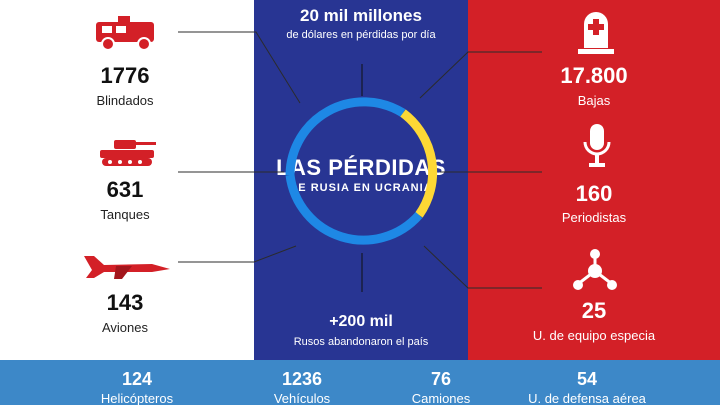 The height and width of the screenshot is (406, 720). Describe the element at coordinates (124, 327) in the screenshot. I see `aircraft-label: Aviones` at that location.